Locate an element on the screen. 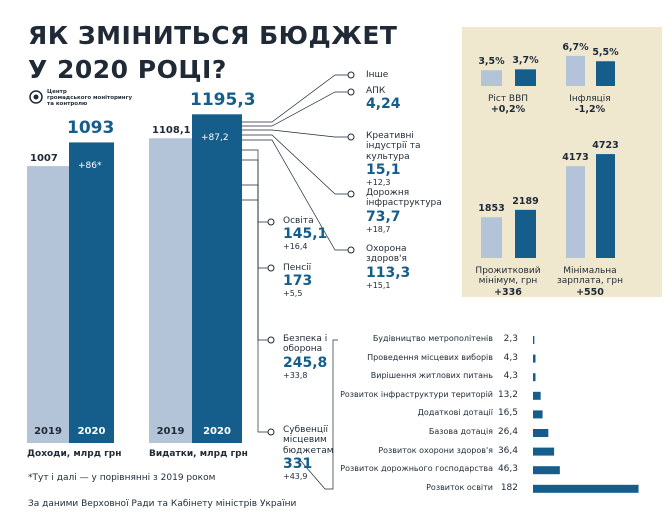  segment-name: АПК is located at coordinates (376, 91).